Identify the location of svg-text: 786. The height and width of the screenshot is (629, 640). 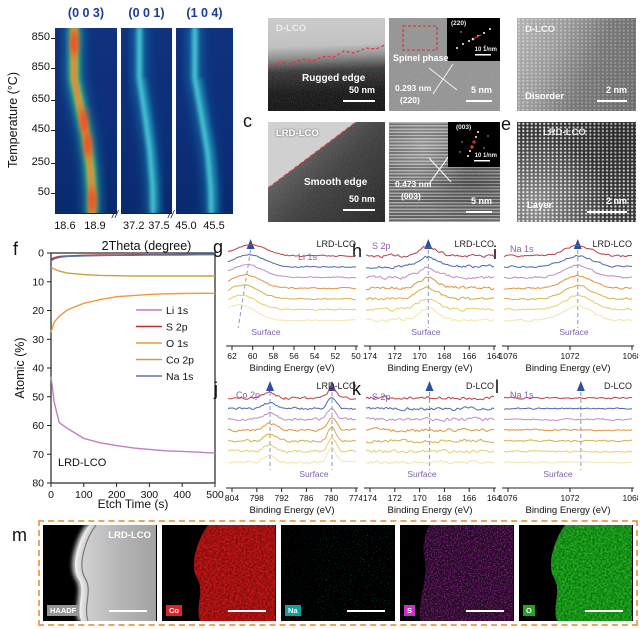
(306, 498).